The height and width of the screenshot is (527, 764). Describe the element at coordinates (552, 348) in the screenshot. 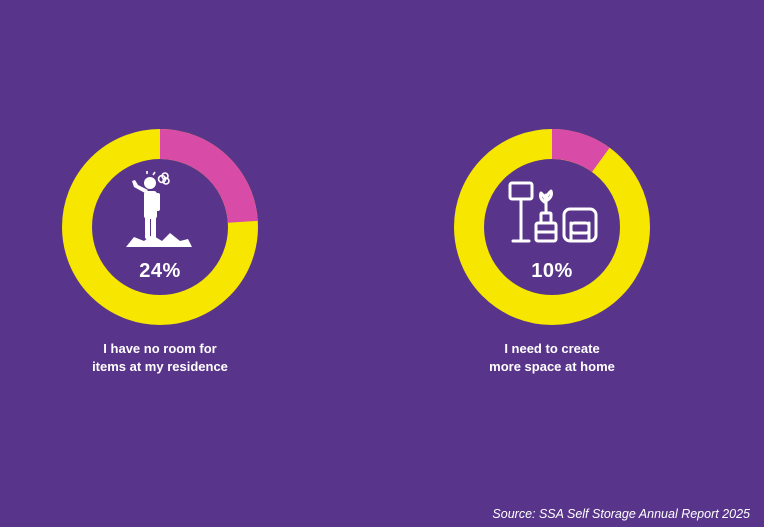

I see `caption-line: I need to create` at that location.